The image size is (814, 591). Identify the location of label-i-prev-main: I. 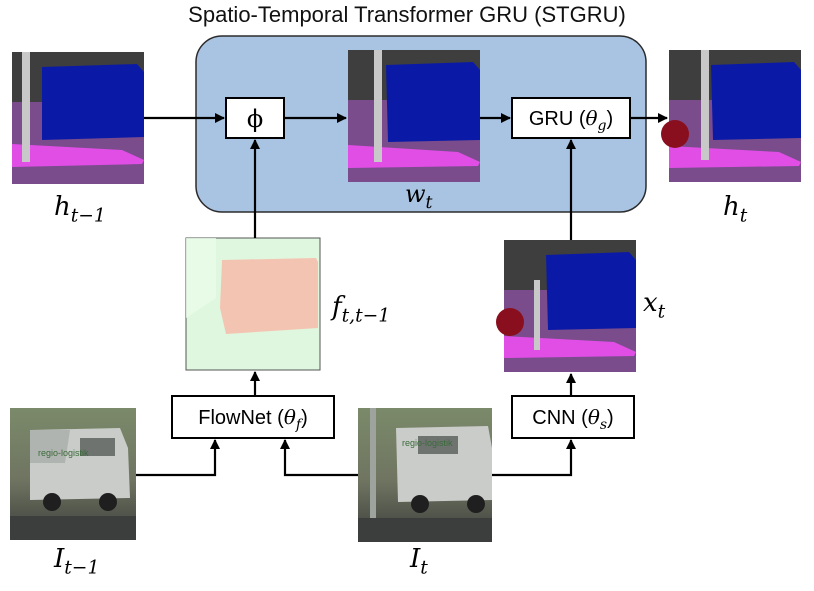
(59, 559).